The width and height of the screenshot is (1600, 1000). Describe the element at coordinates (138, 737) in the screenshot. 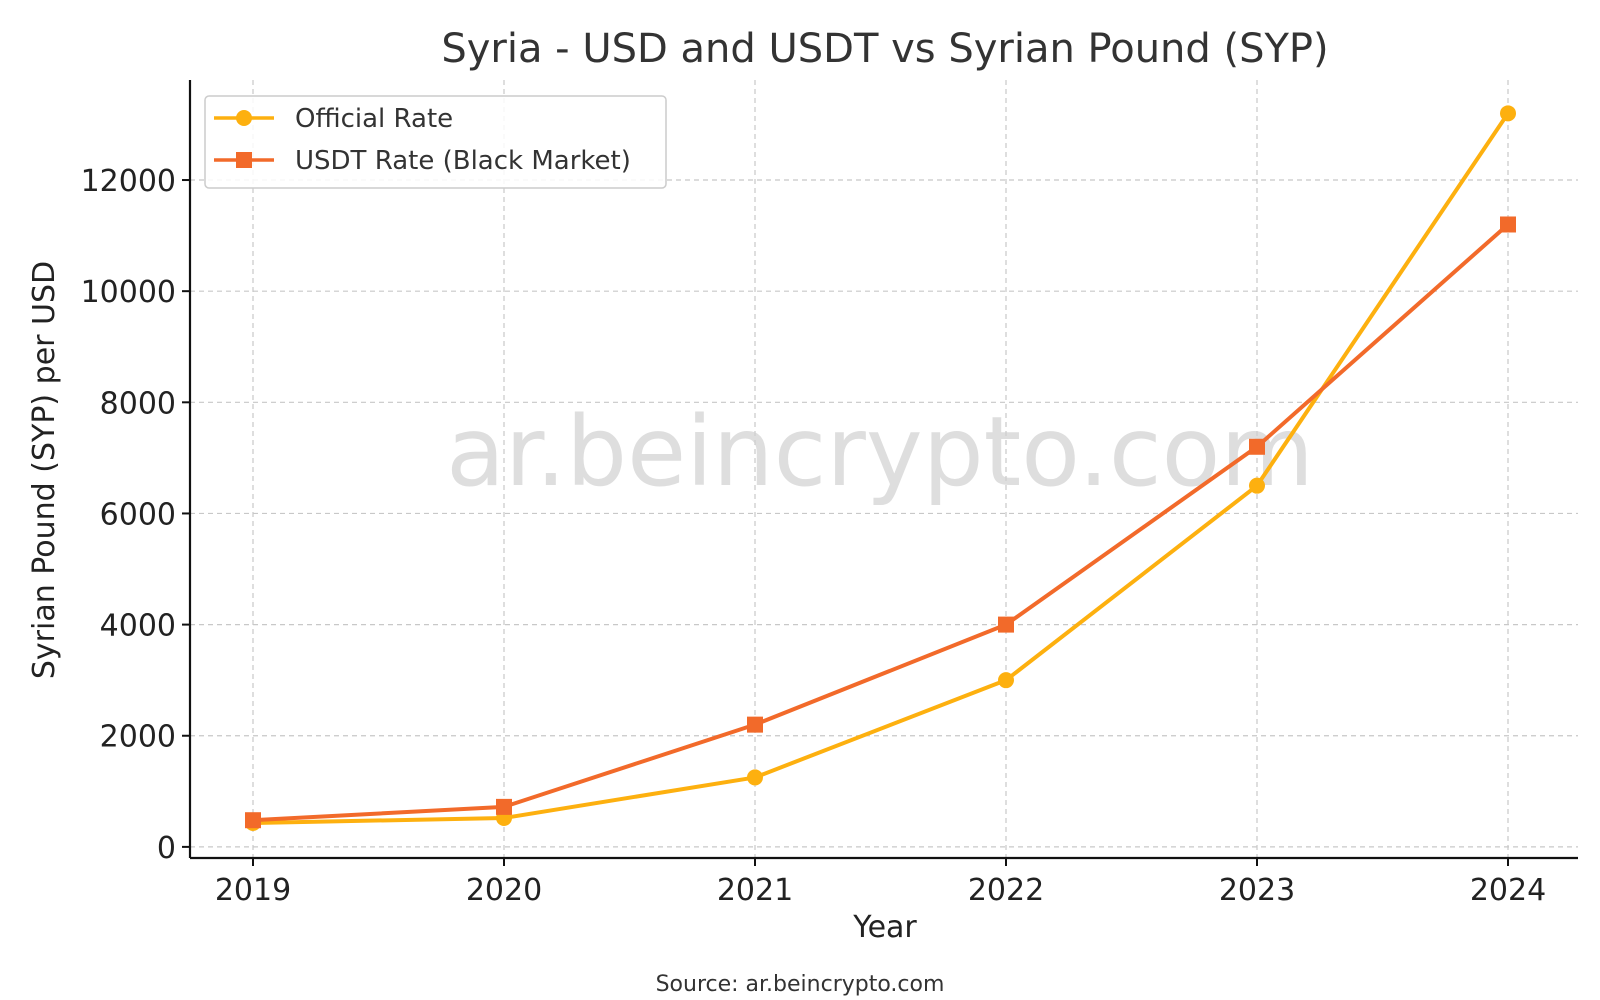

I see `y-tick-label: 2000` at that location.